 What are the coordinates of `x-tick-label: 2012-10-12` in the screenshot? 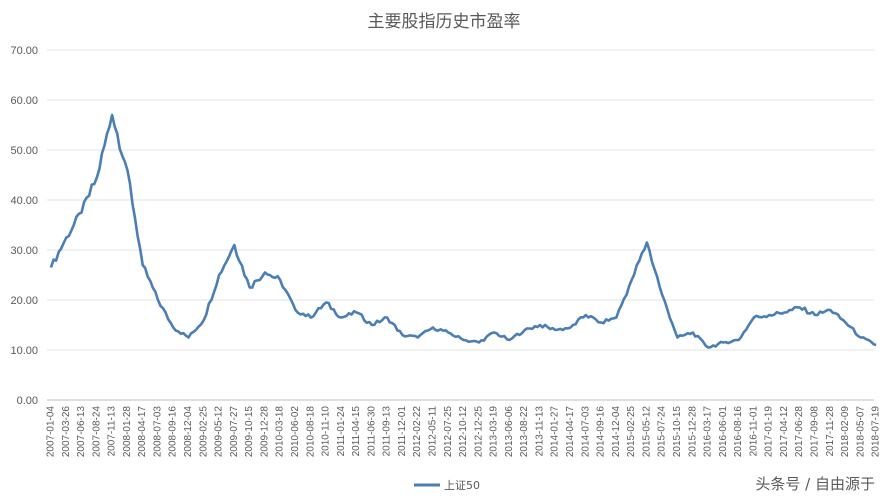 It's located at (463, 432).